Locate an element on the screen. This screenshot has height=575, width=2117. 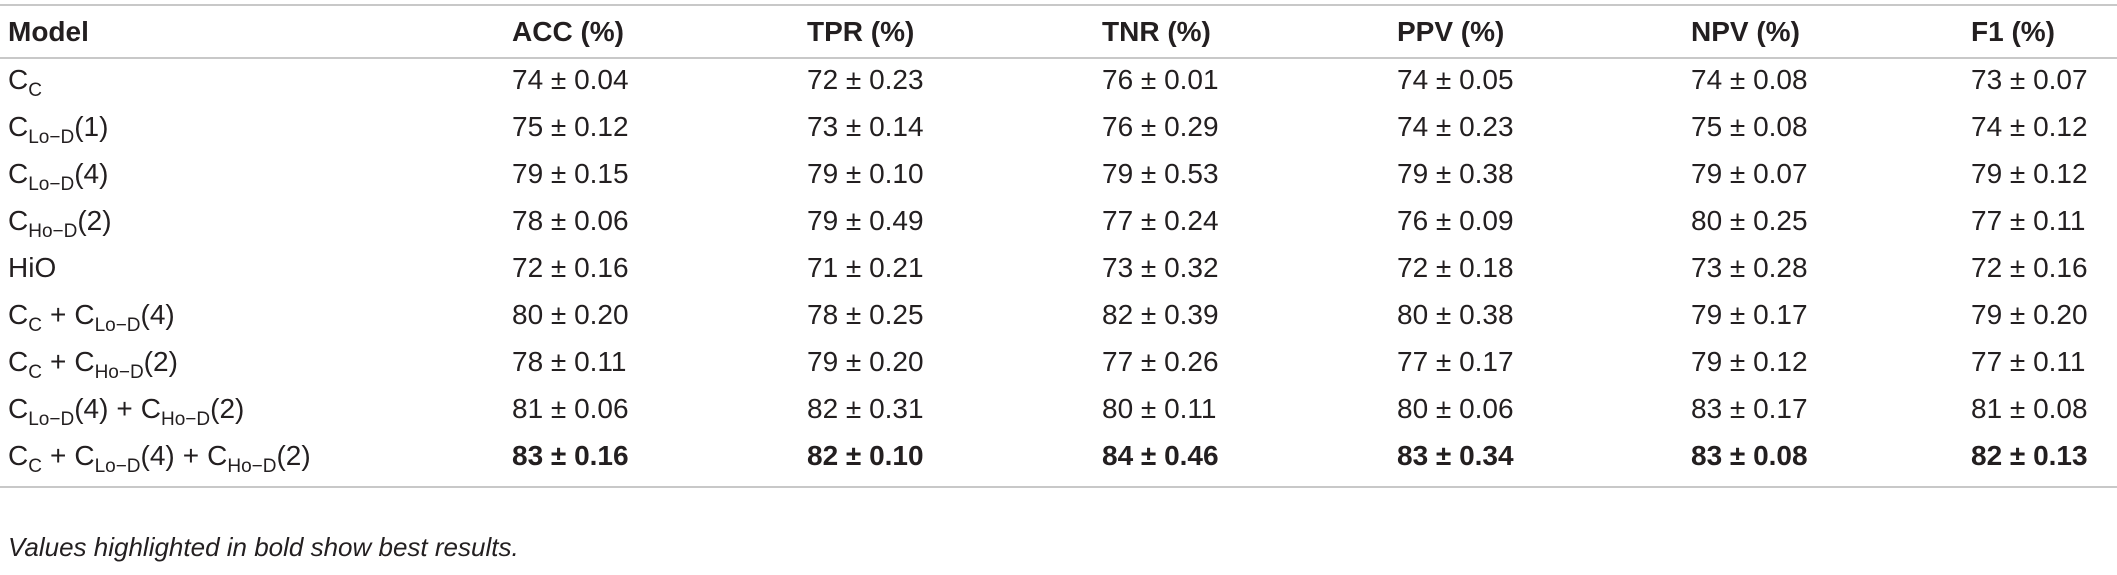
model-text: HiO is located at coordinates (32, 267).